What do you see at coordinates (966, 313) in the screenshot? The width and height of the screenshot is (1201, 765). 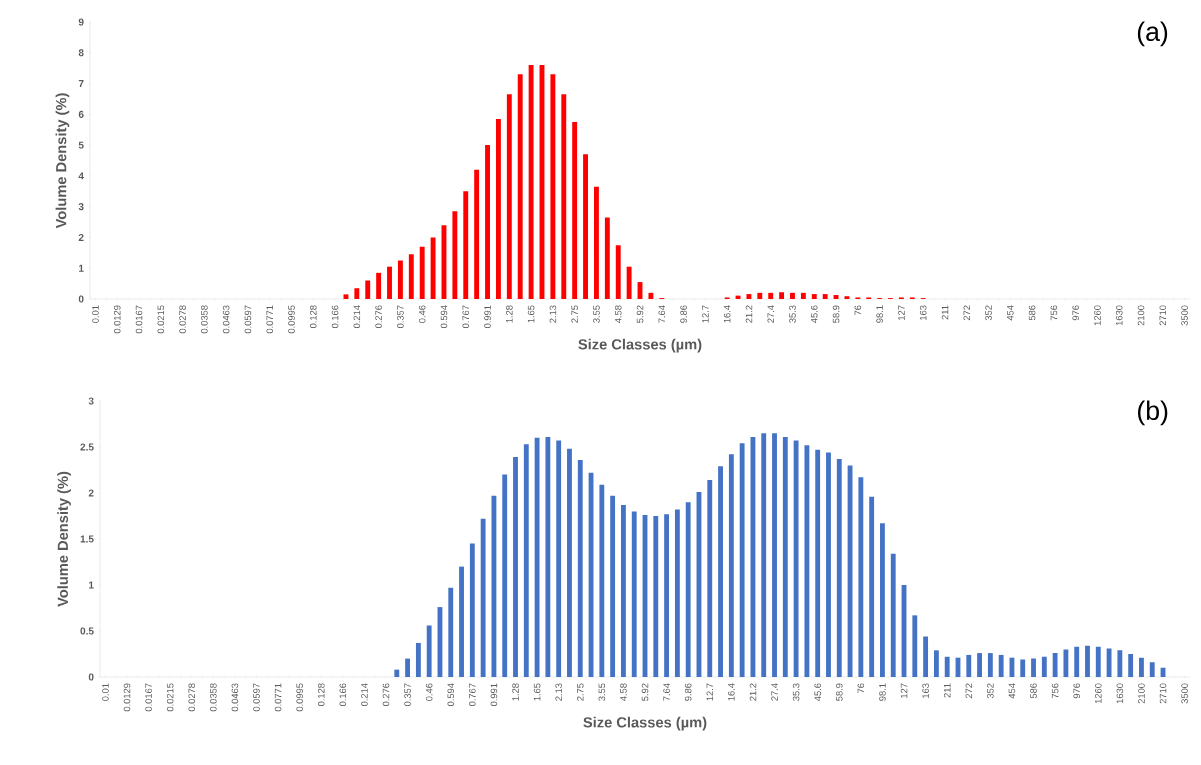 I see `x-tick-label: 272` at bounding box center [966, 313].